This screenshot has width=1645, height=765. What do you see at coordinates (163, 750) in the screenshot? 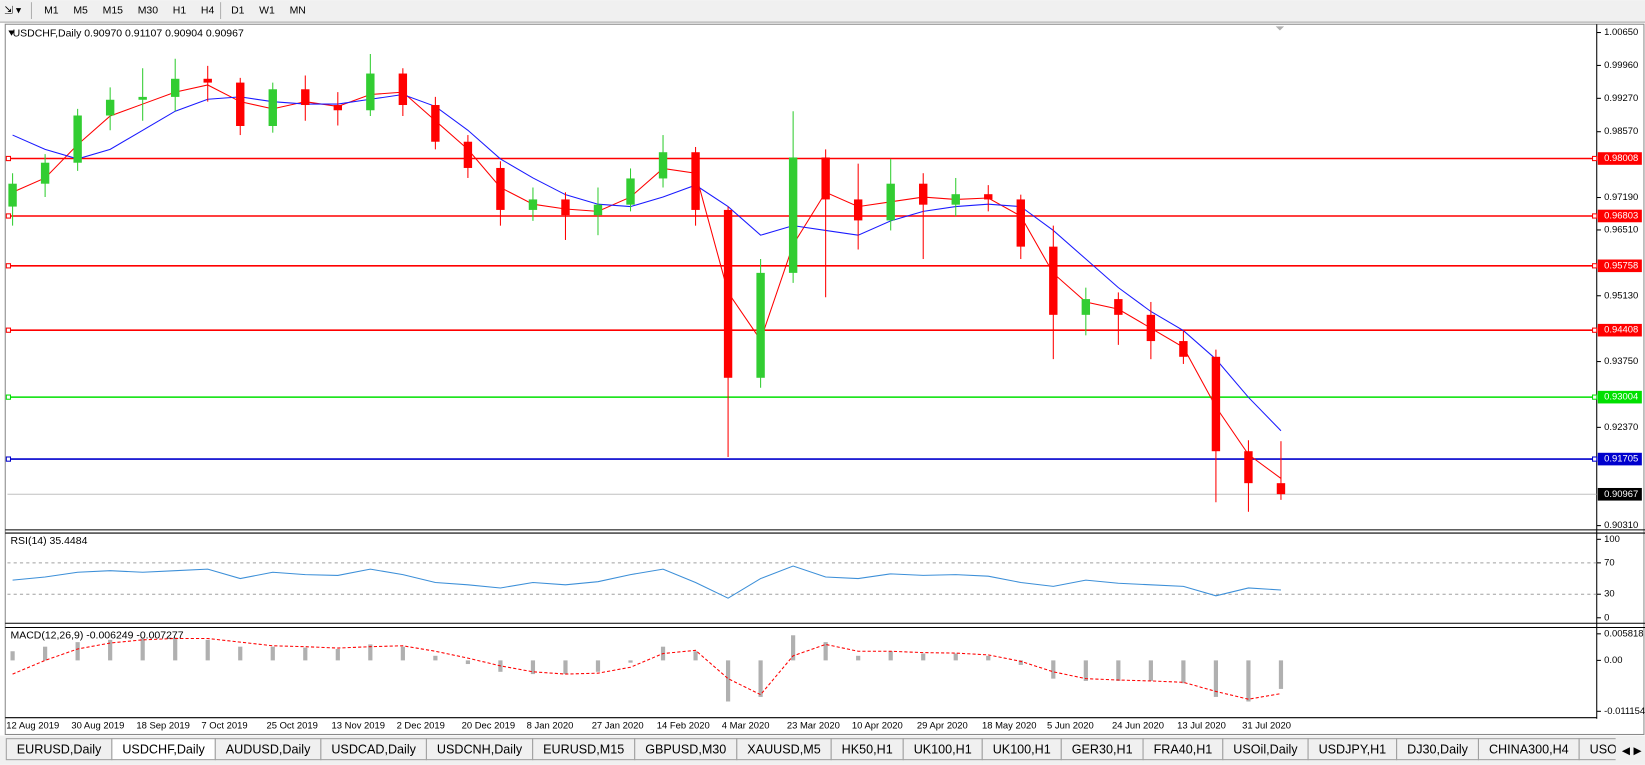
I see `symbol-tab-label: USDCHF,Daily` at bounding box center [163, 750].